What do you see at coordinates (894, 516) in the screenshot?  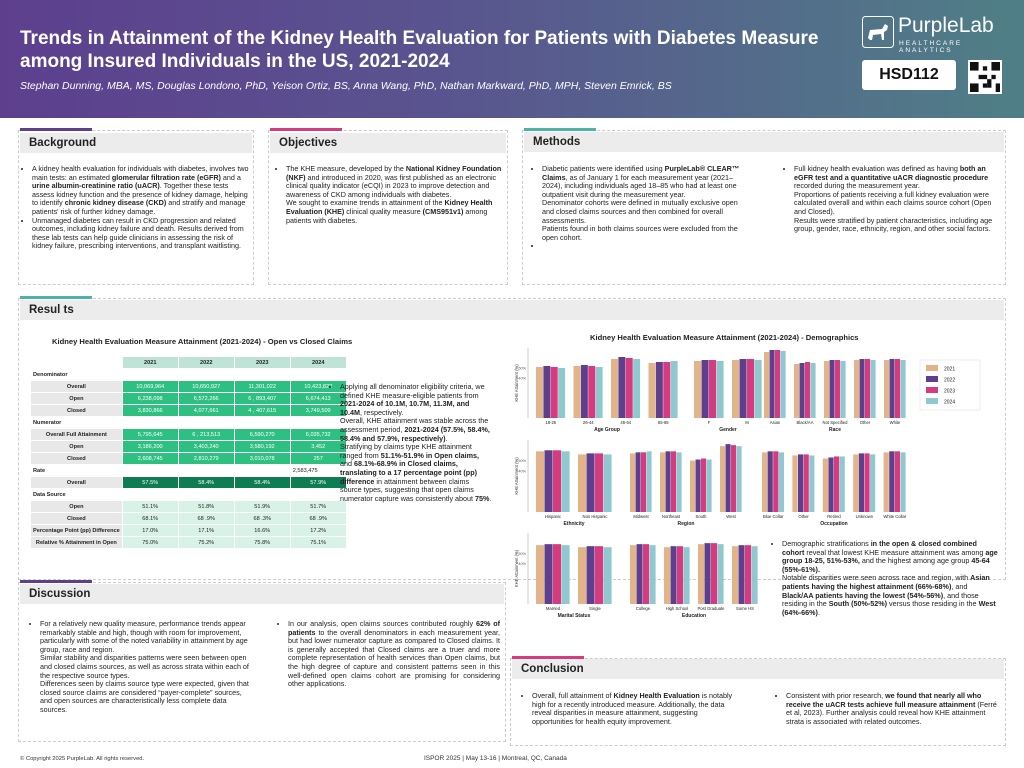 I see `x-tick-label: White Collar` at bounding box center [894, 516].